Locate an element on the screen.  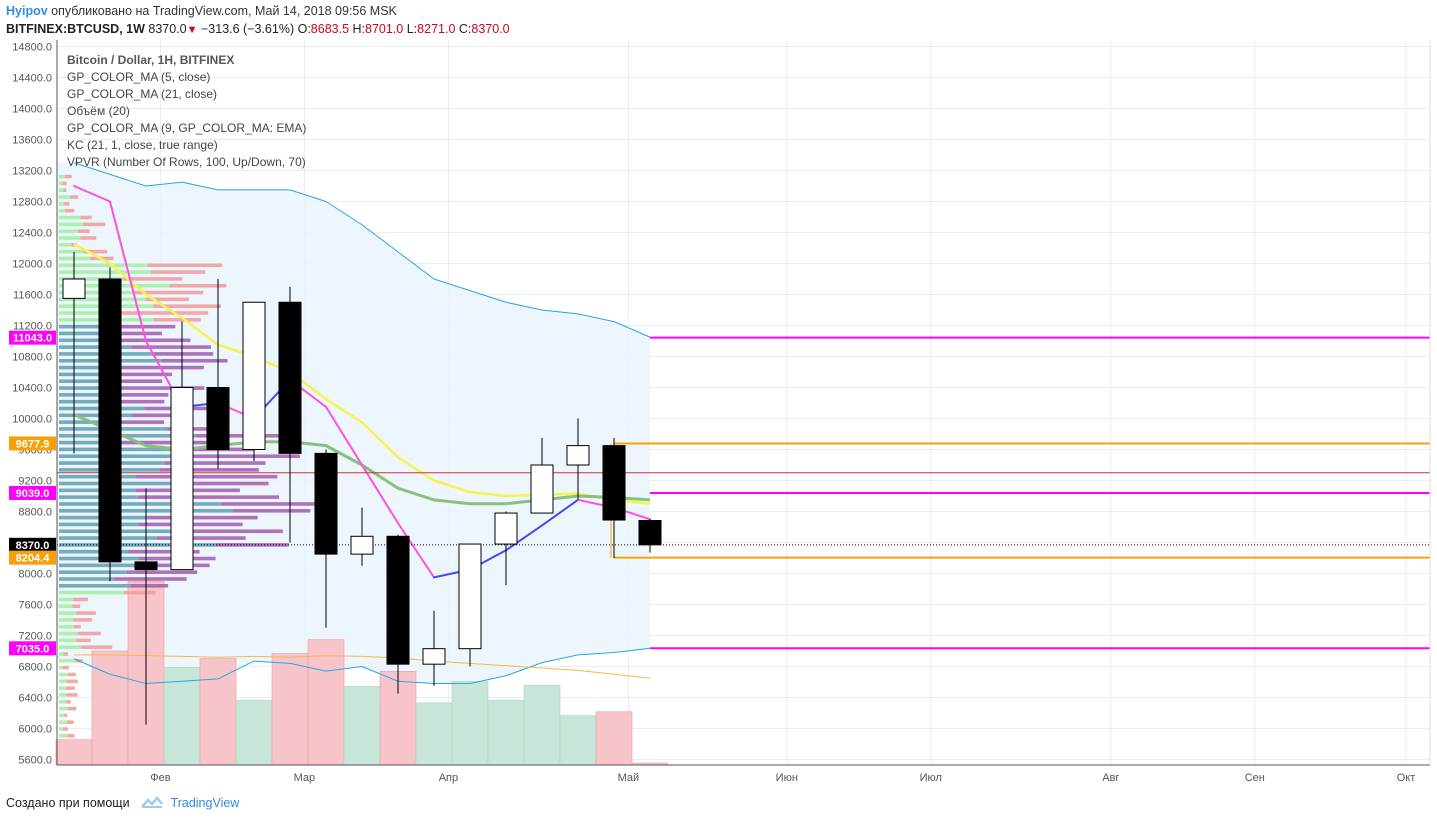
y-tick-label: 13600.0 is located at coordinates (32, 141).